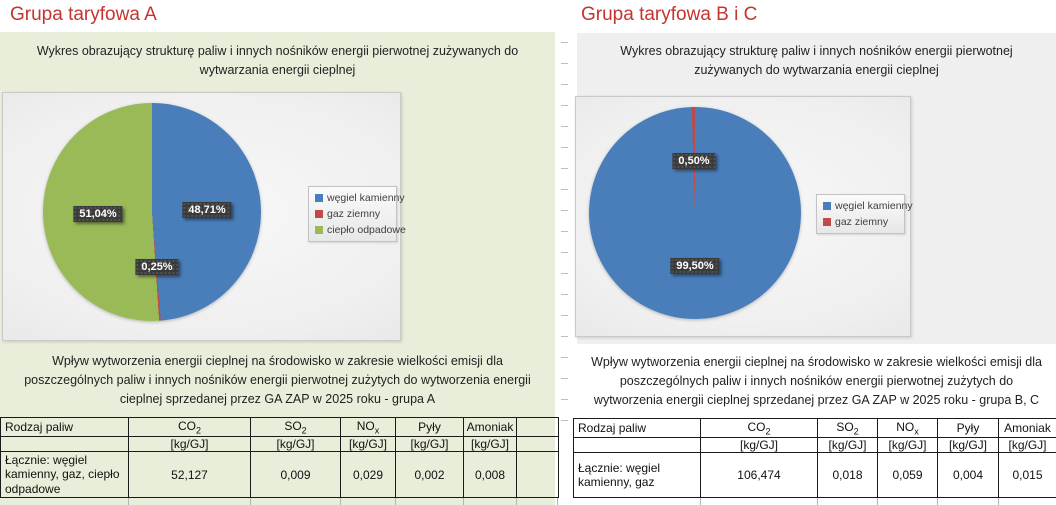 This screenshot has width=1056, height=505. I want to click on gridline-dashes, so click(564, 238).